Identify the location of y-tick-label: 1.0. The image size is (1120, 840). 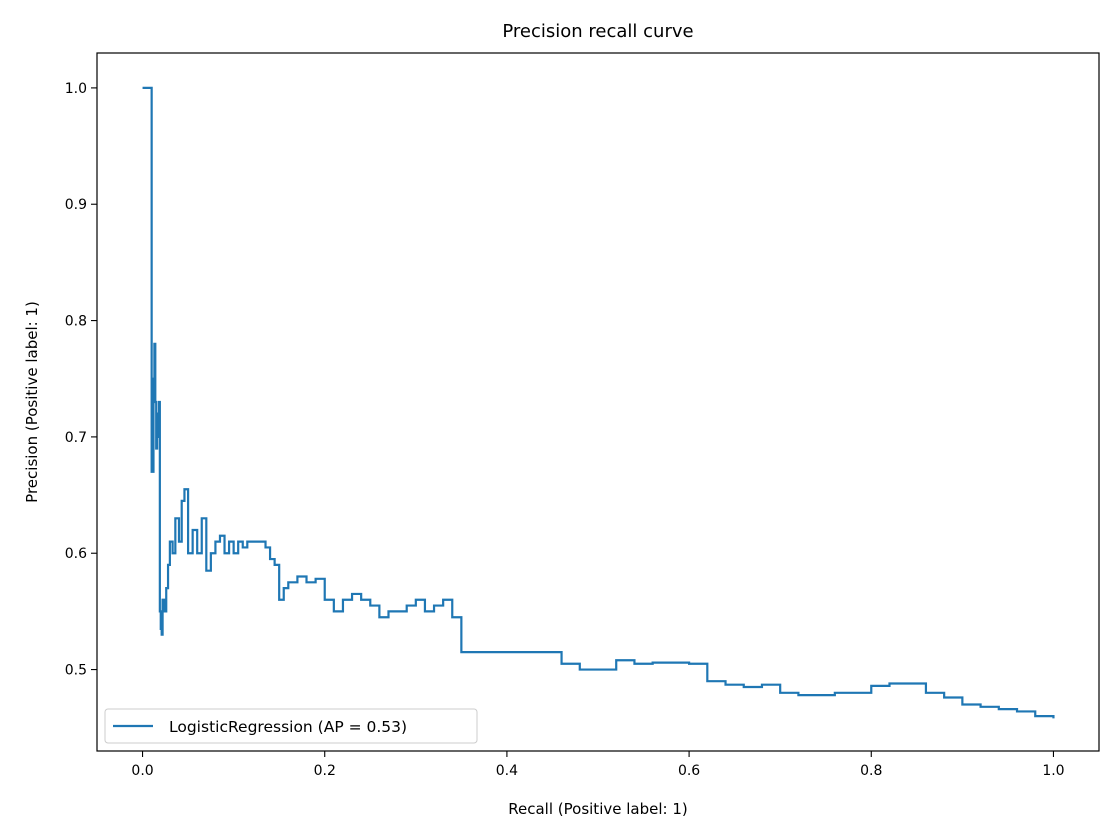
(76, 89).